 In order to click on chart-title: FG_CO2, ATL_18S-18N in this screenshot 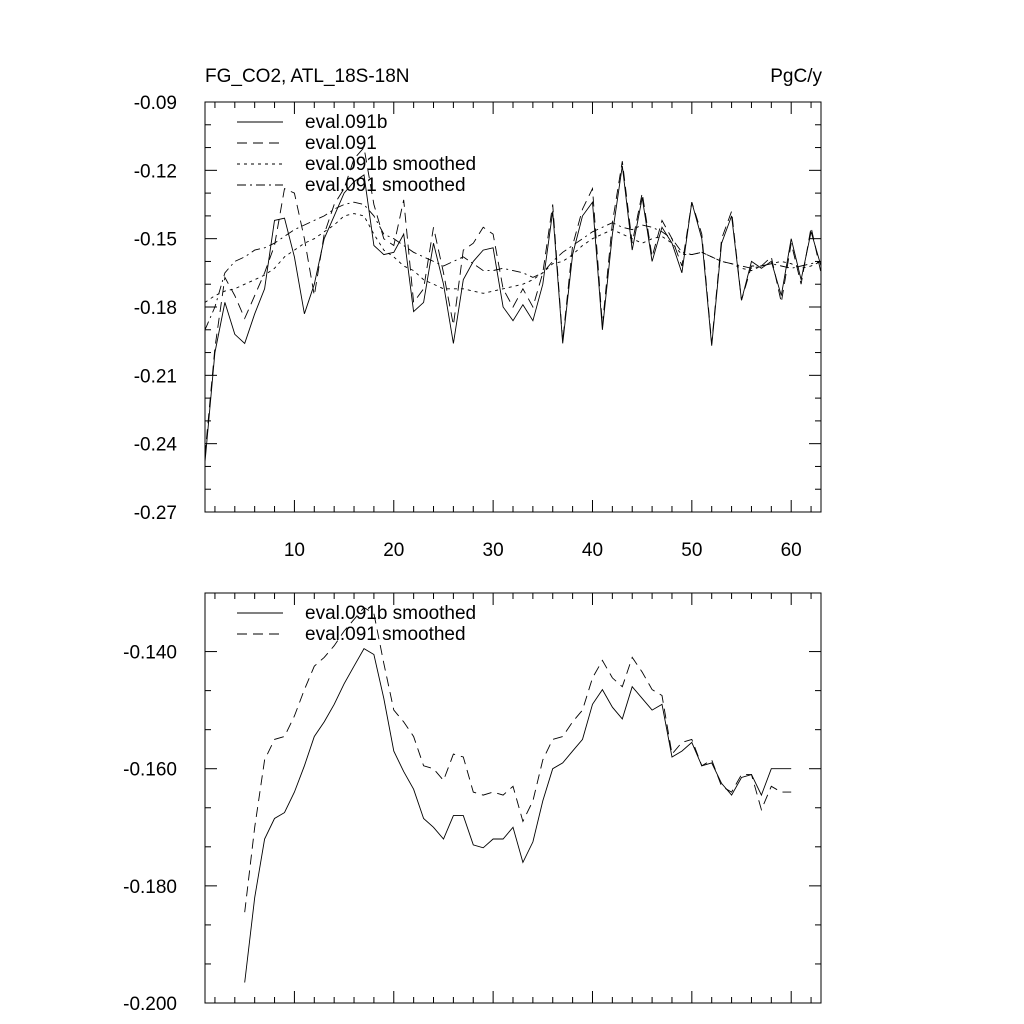, I will do `click(307, 76)`.